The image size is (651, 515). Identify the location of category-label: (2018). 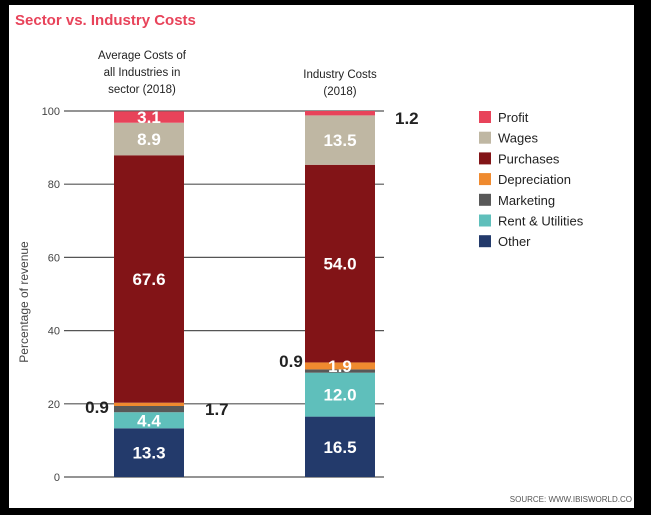
(339, 92).